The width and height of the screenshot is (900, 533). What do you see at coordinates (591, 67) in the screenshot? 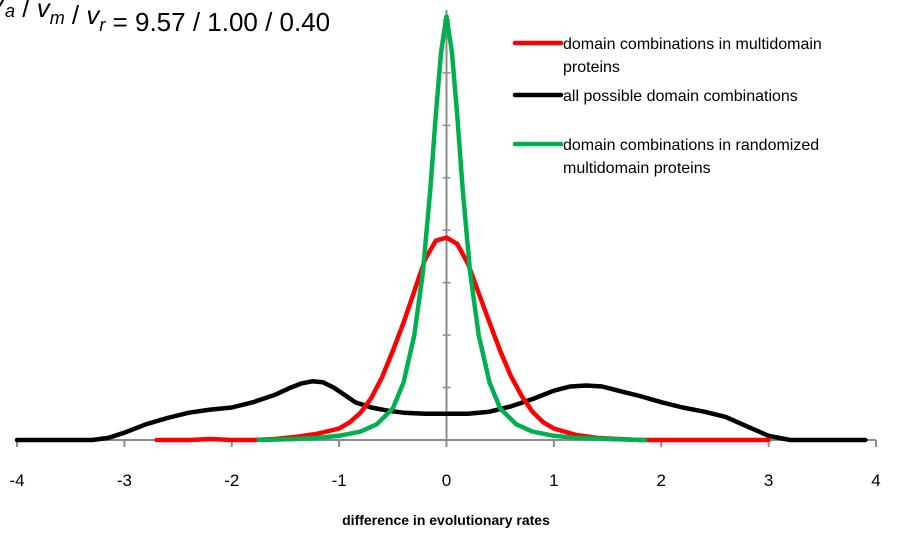
I see `legend-label: proteins` at bounding box center [591, 67].